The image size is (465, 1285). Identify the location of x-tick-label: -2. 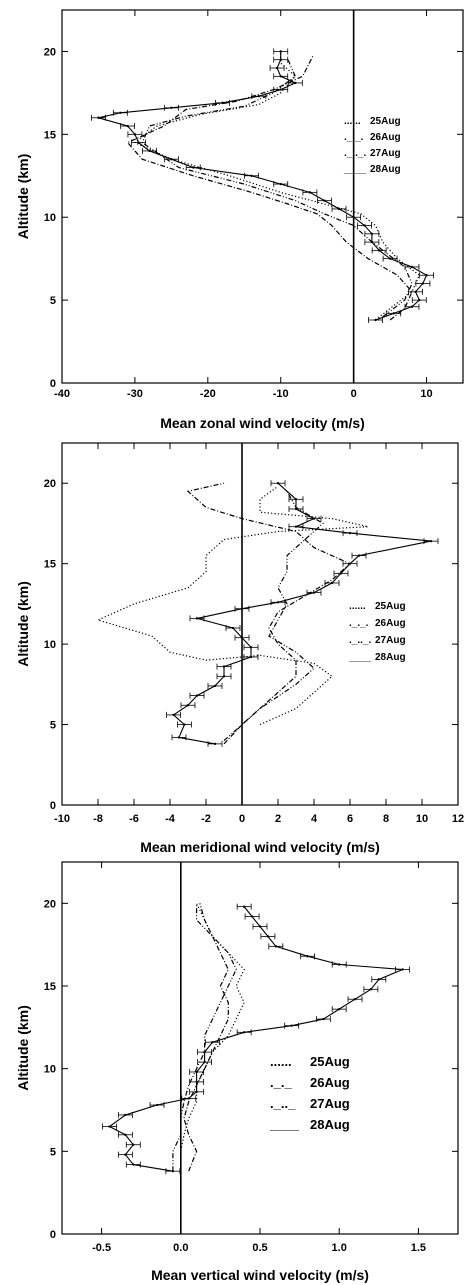
(206, 819).